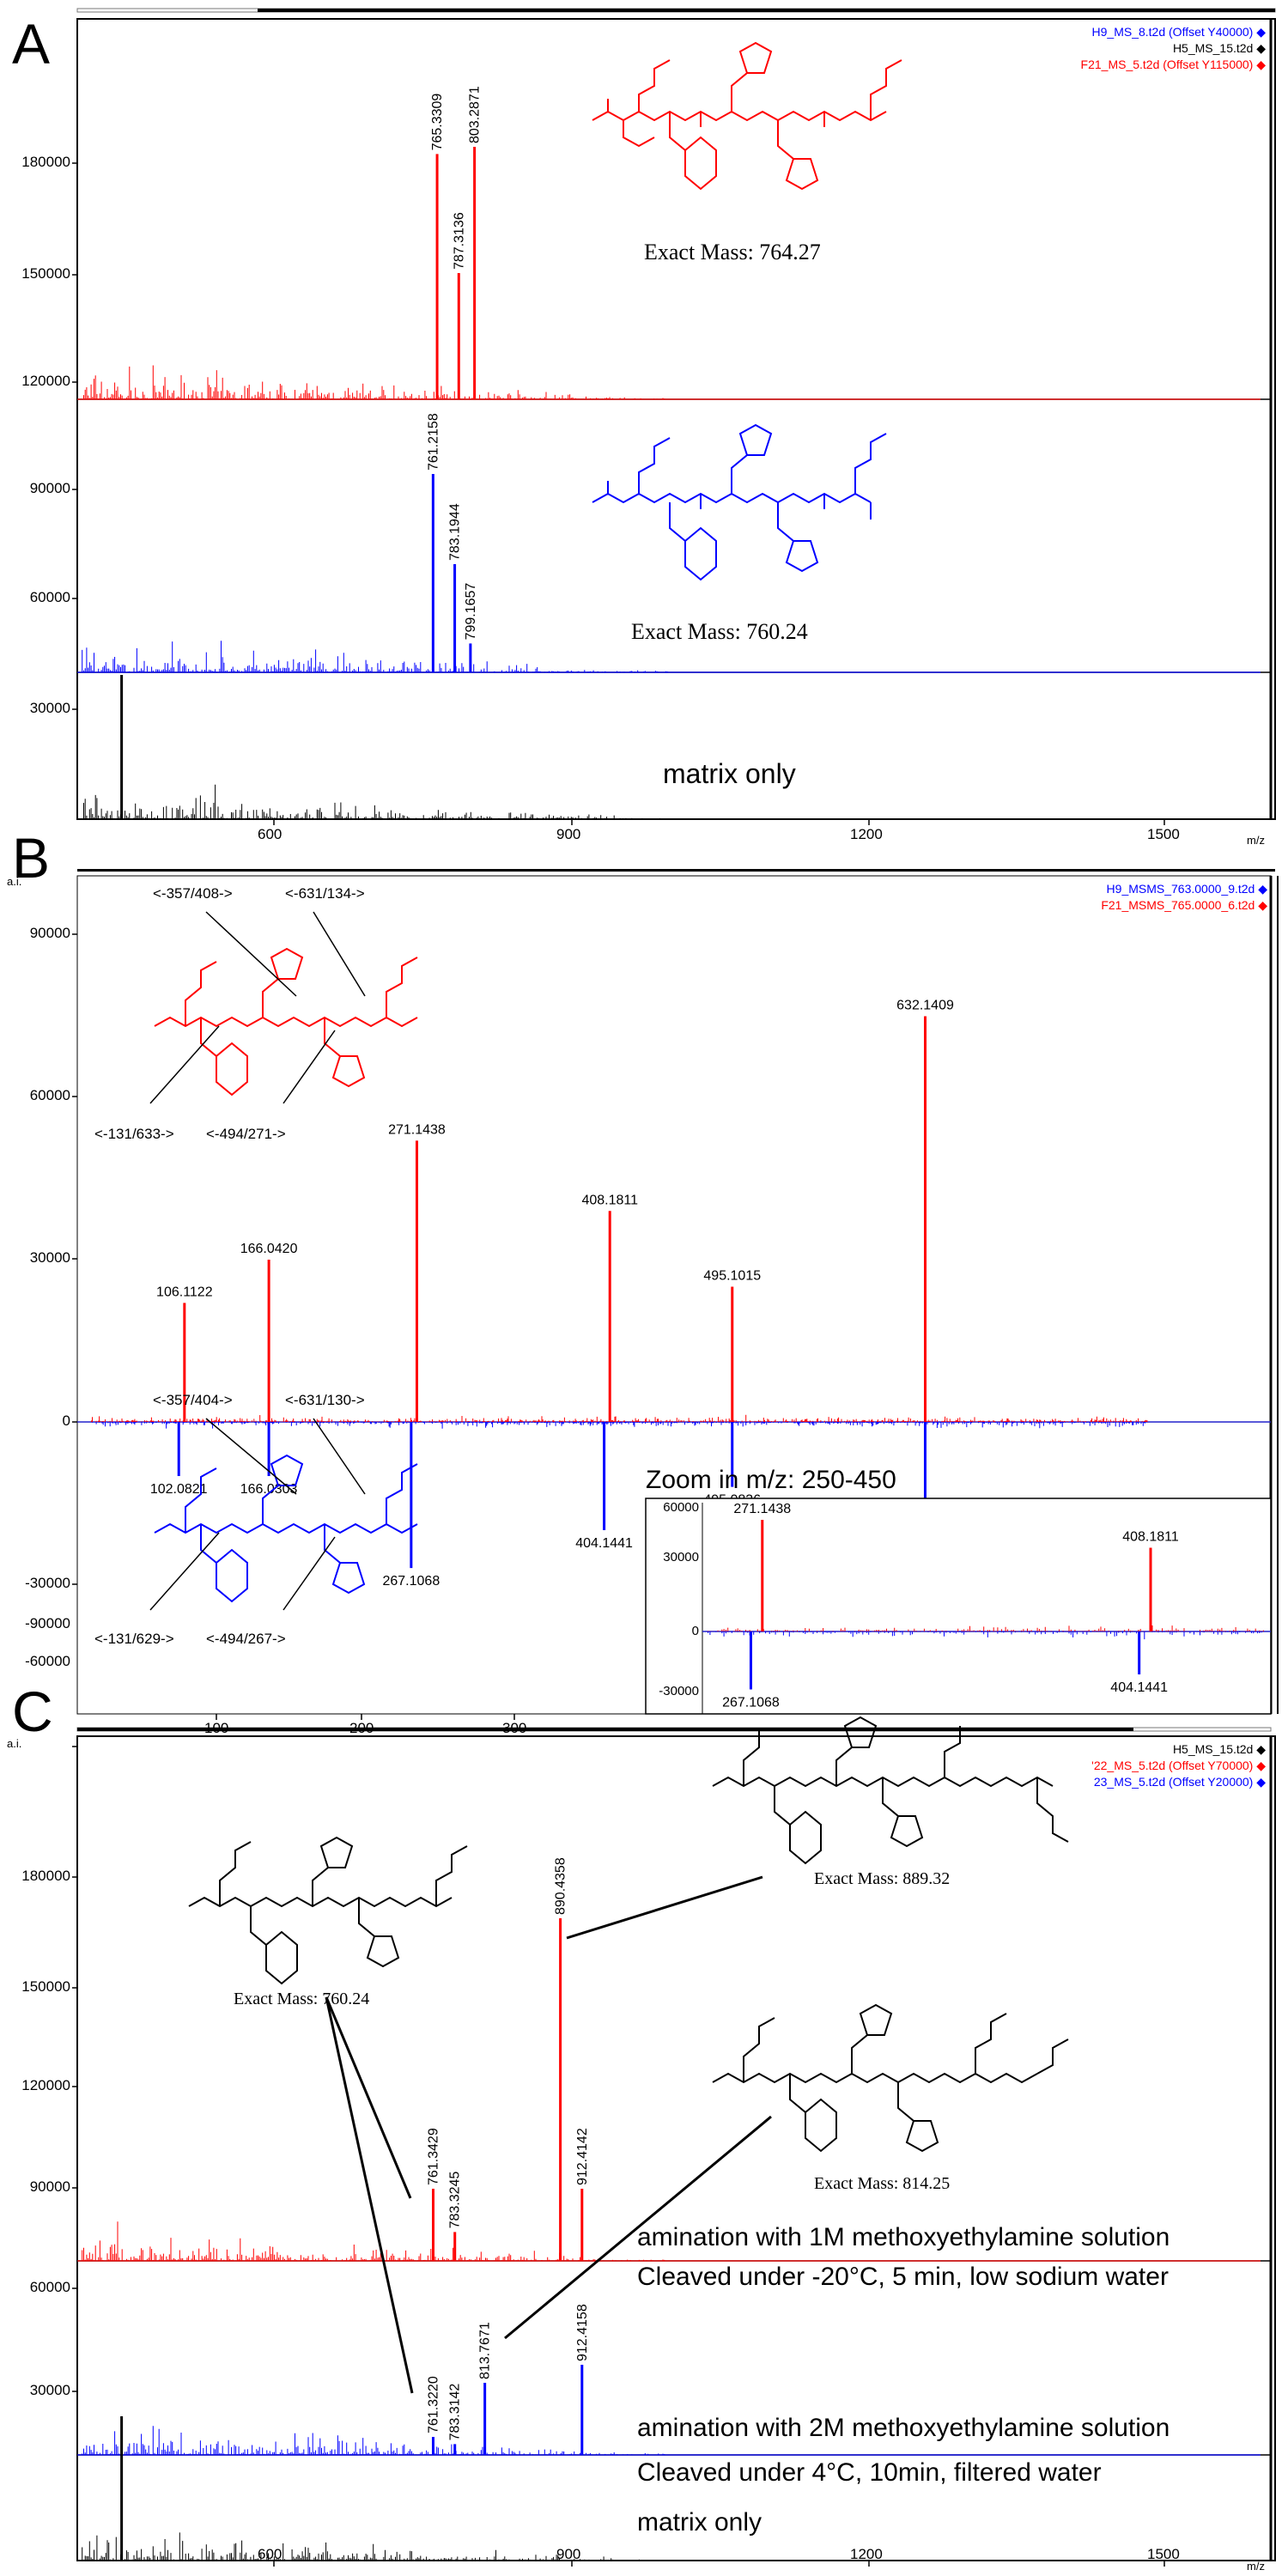 The height and width of the screenshot is (2576, 1288). Describe the element at coordinates (1213, 1749) in the screenshot. I see `legend-text: H5_MS_15.t2d` at that location.